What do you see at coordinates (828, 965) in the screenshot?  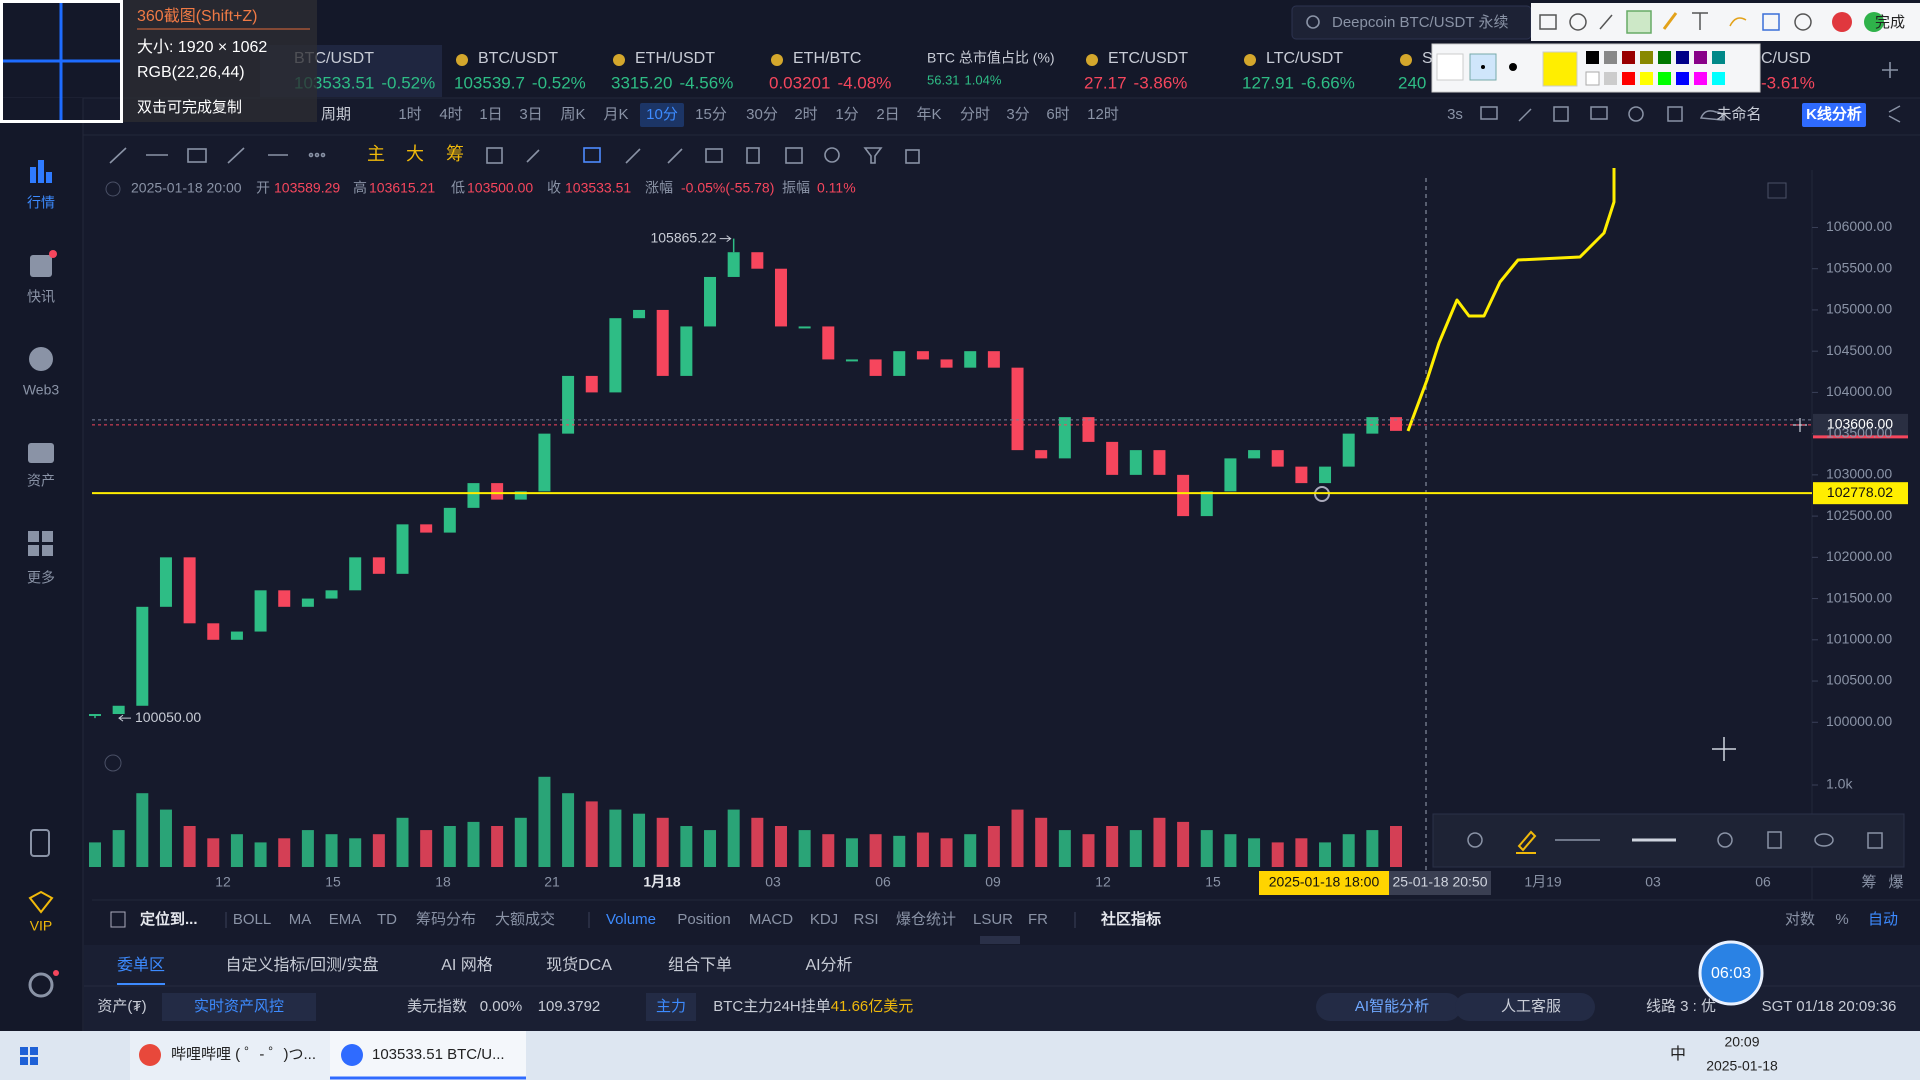 I see `bottom-tab: AI分析` at bounding box center [828, 965].